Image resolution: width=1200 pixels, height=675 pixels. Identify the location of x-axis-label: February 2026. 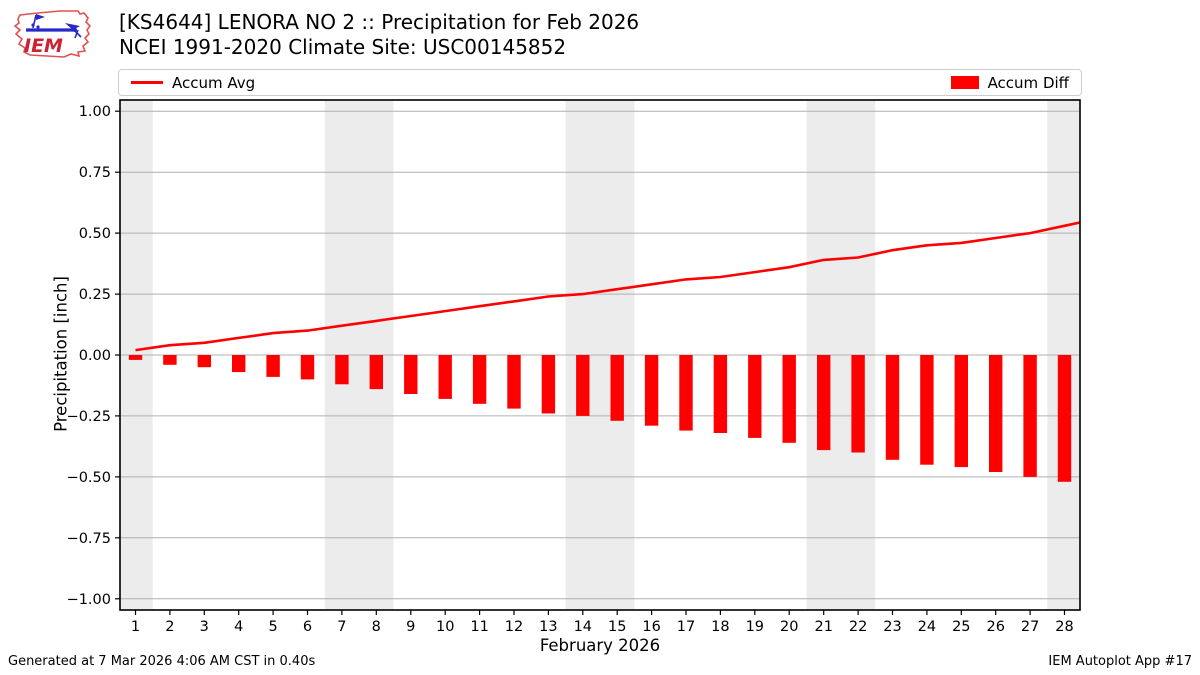
(600, 645).